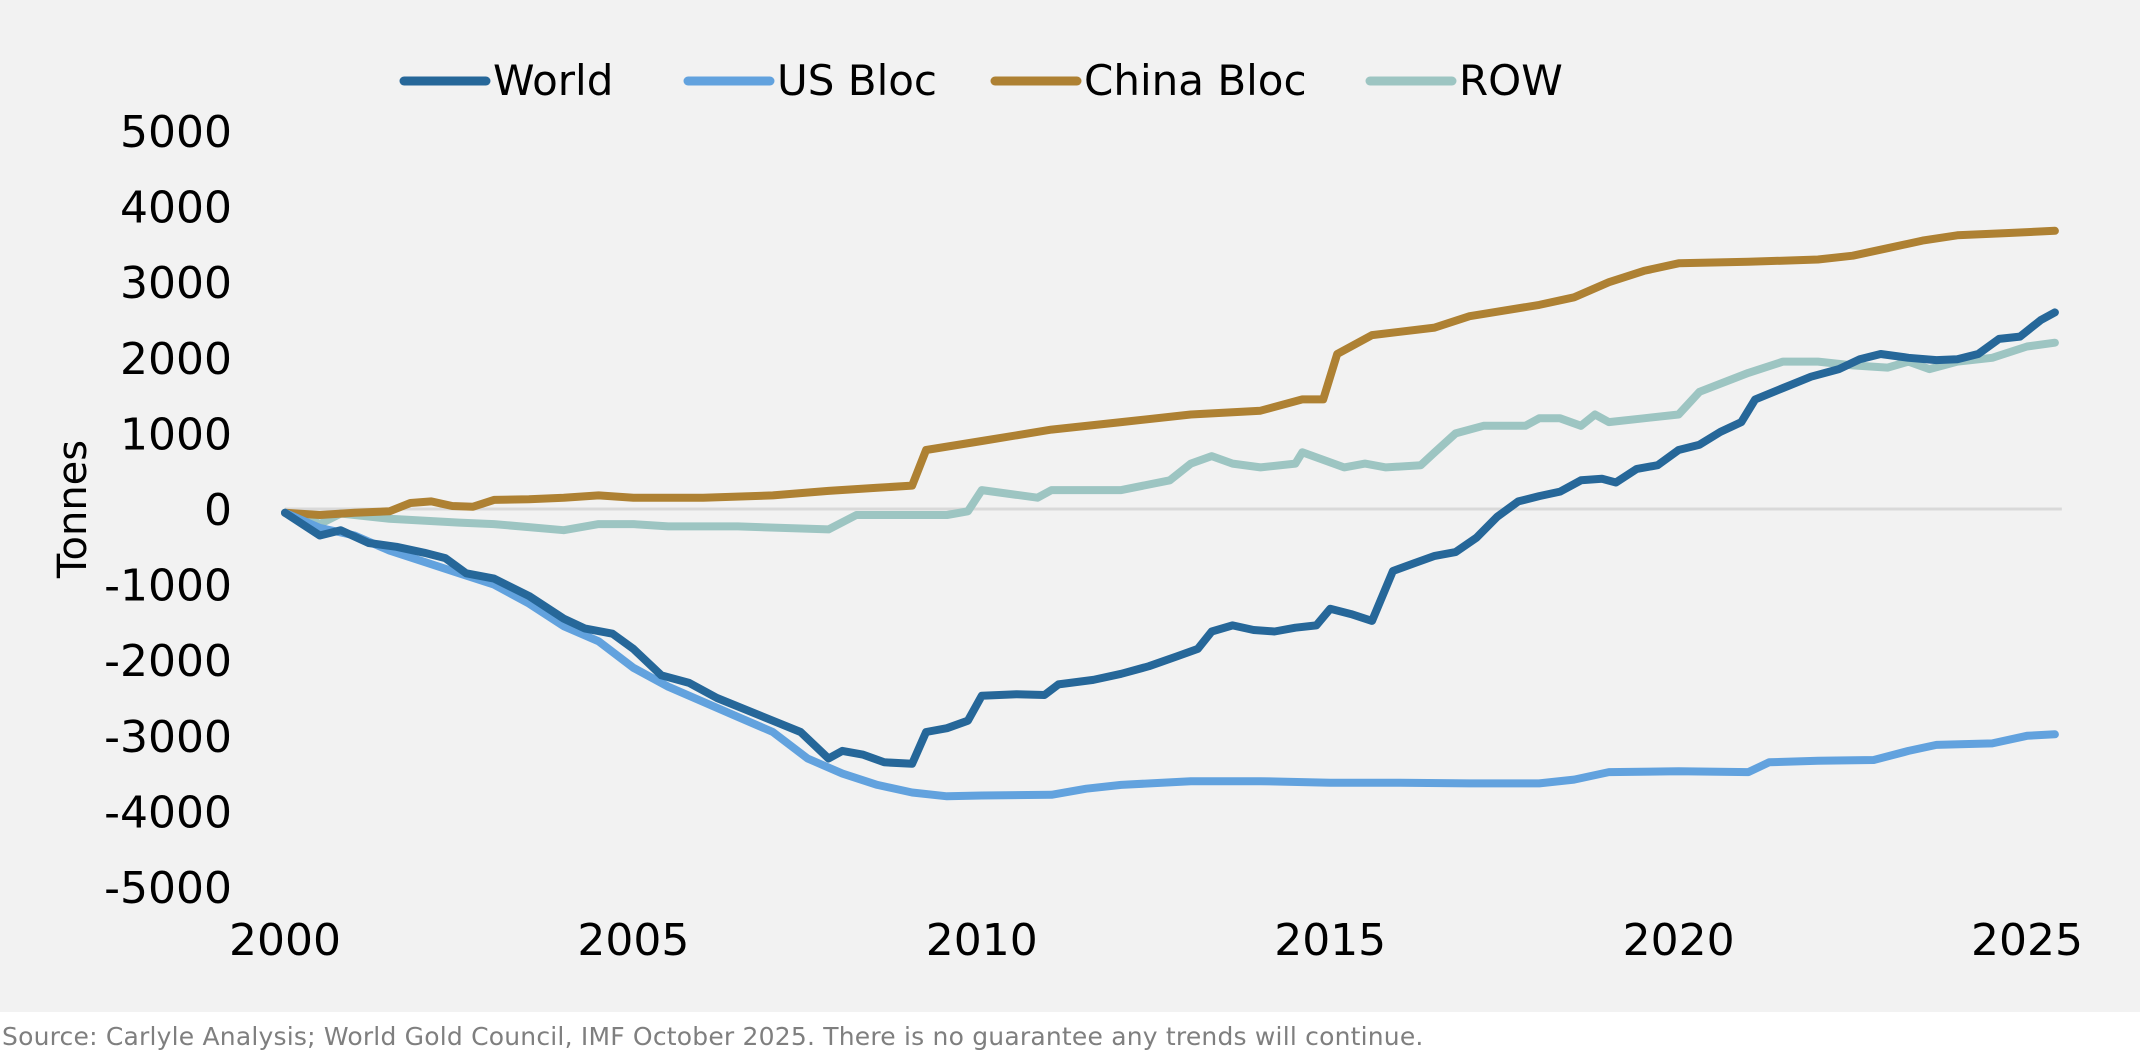  What do you see at coordinates (1679, 940) in the screenshot?
I see `x-tick-label: 2020` at bounding box center [1679, 940].